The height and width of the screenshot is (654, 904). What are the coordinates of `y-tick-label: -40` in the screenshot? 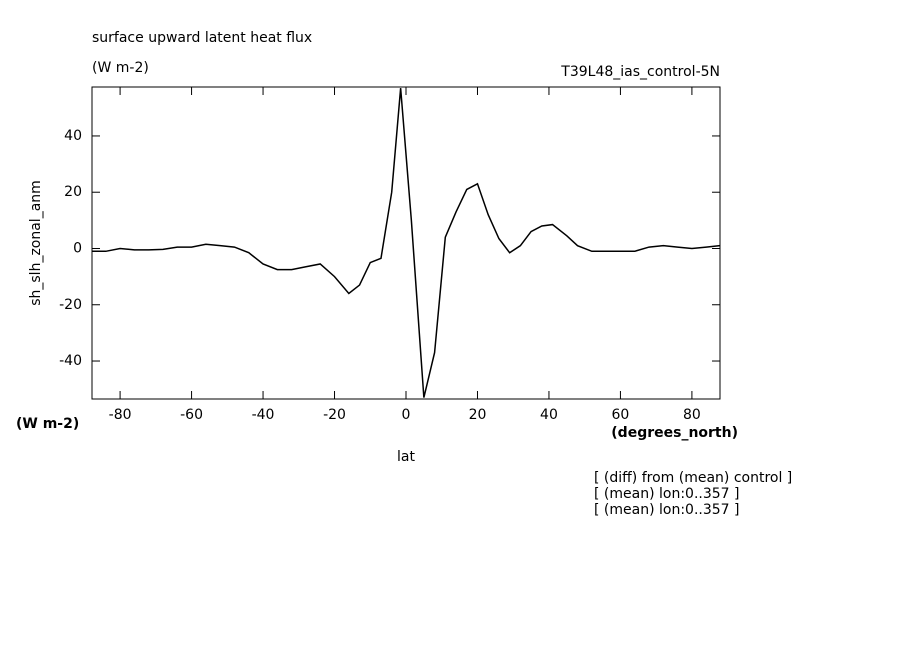 It's located at (70, 361).